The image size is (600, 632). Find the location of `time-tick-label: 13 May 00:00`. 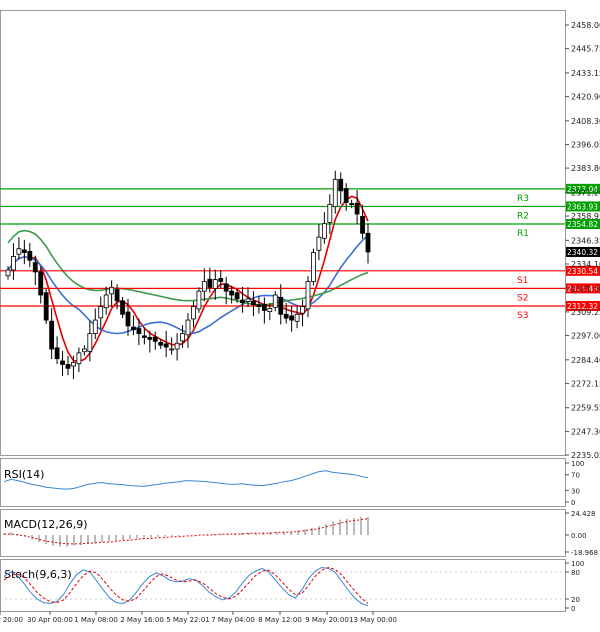

time-tick-label: 13 May 00:00 is located at coordinates (373, 620).